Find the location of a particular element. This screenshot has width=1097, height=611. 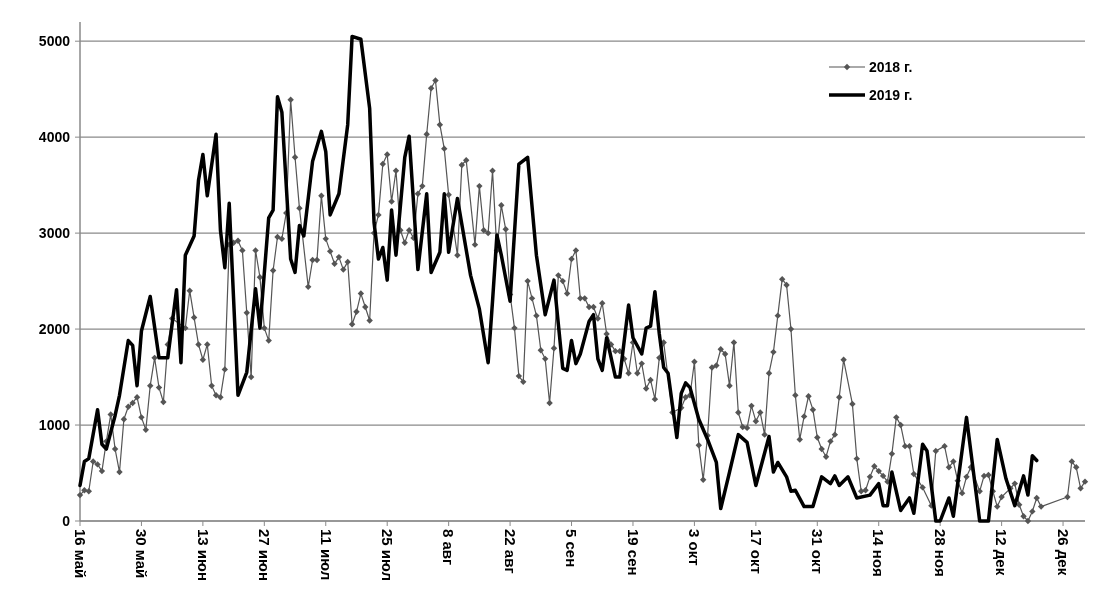

x-tick-label: 27 июн is located at coordinates (265, 555).